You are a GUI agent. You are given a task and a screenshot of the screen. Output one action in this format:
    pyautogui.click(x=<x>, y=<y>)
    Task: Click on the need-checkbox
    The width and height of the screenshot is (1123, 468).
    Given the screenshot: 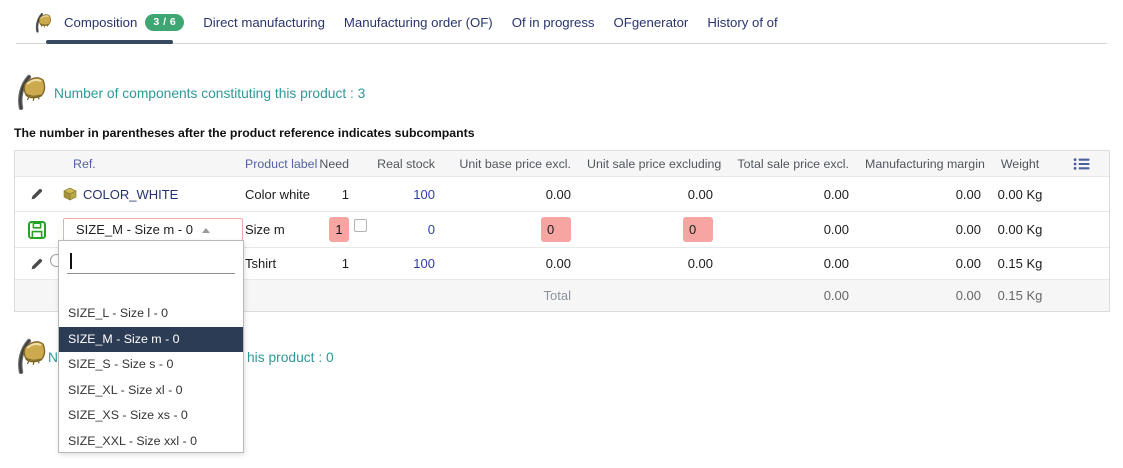 What is the action you would take?
    pyautogui.click(x=360, y=225)
    